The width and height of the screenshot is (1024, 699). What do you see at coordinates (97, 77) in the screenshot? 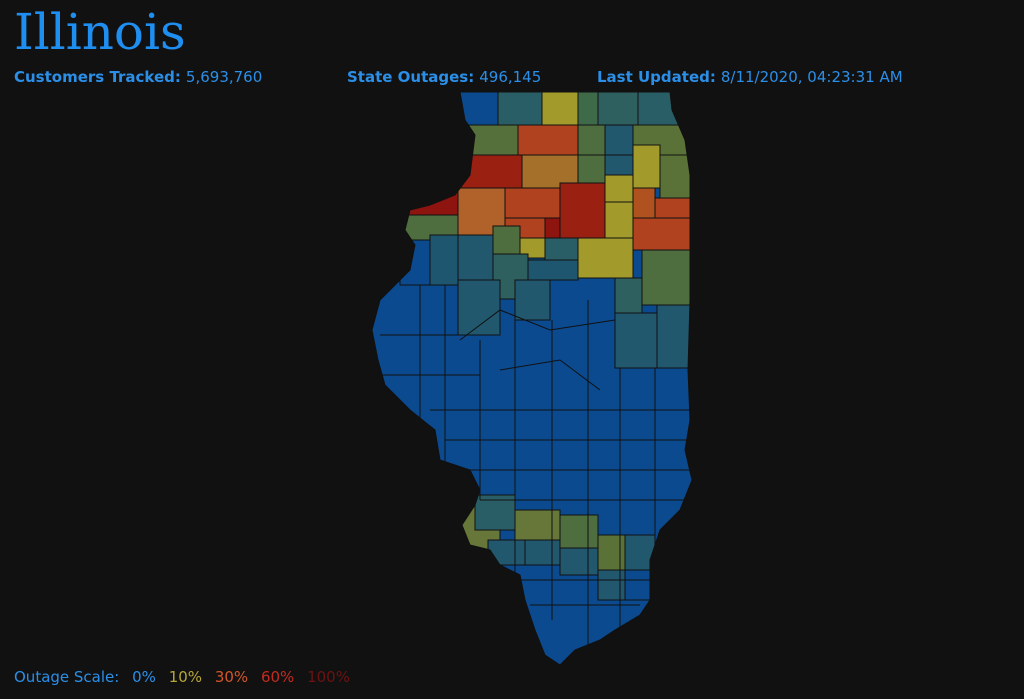
I see `stat-label: Customers Tracked:` at bounding box center [97, 77].